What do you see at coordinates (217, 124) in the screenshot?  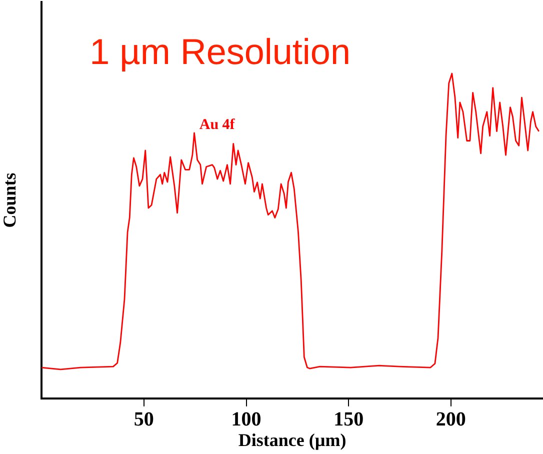 I see `annotation: Au 4f` at bounding box center [217, 124].